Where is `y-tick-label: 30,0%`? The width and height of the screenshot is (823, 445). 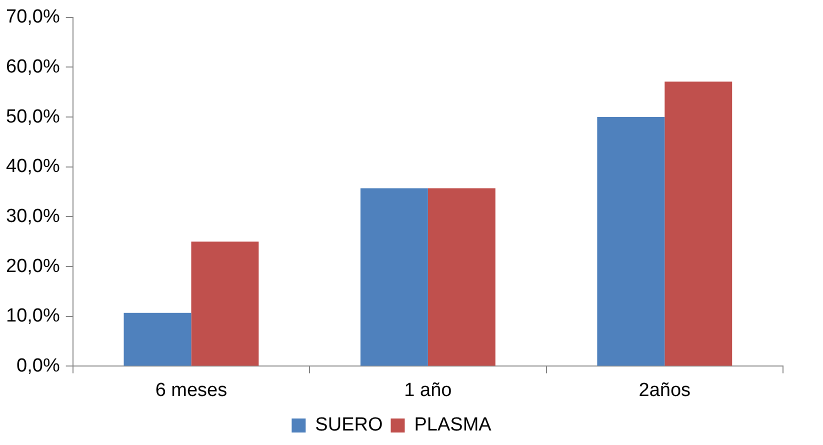
y-tick-label: 30,0% is located at coordinates (33, 216).